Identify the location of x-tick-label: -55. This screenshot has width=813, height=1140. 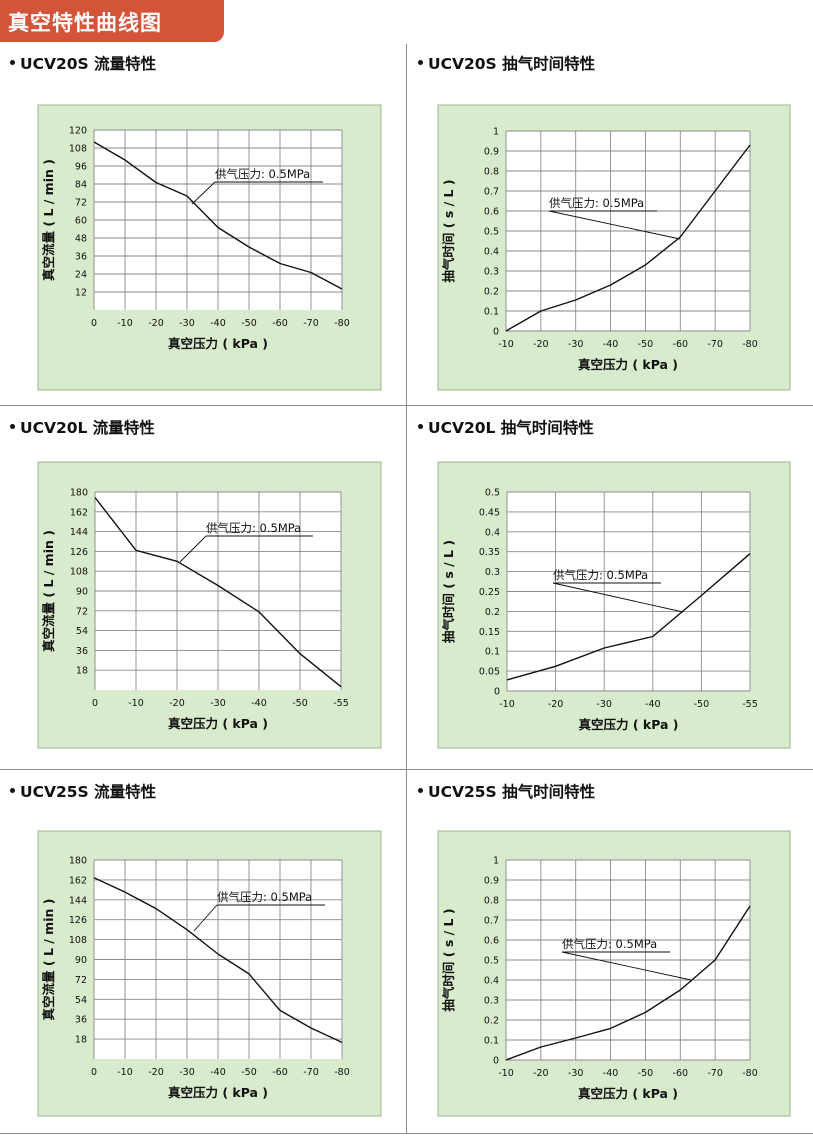
(750, 704).